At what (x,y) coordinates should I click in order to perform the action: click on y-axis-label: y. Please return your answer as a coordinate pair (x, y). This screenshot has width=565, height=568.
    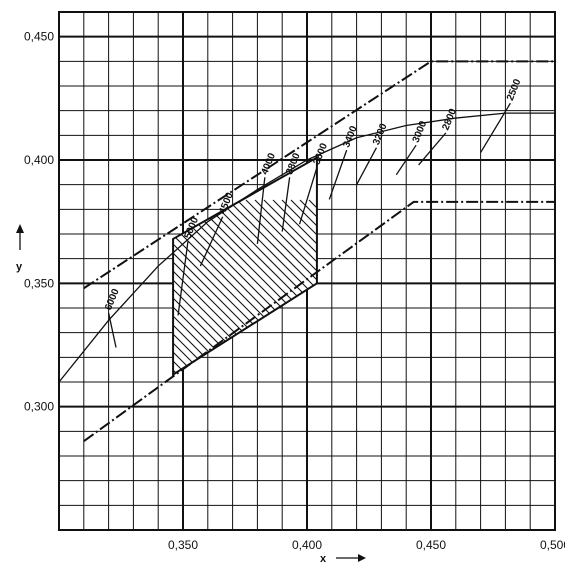
    Looking at the image, I should click on (19, 267).